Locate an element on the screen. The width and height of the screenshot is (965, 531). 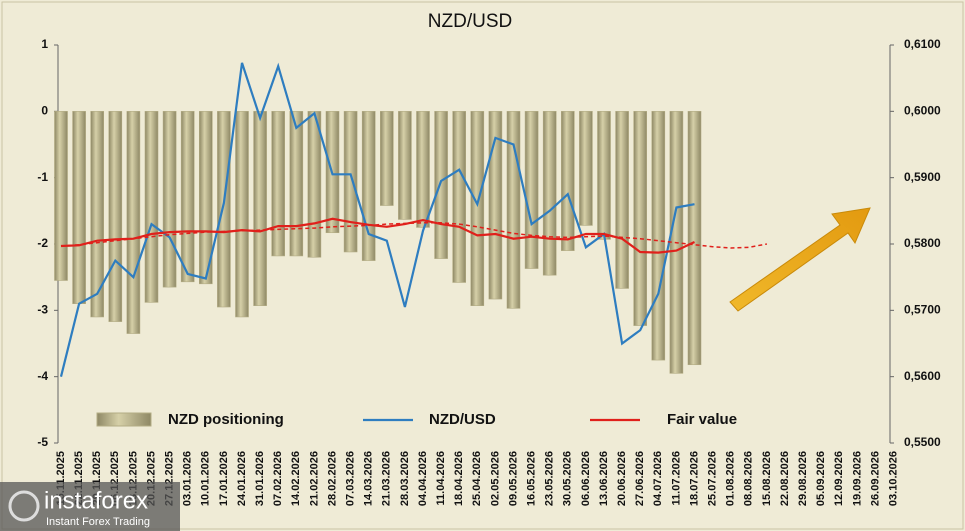
y2-tick-label: 0,5900 is located at coordinates (922, 177).